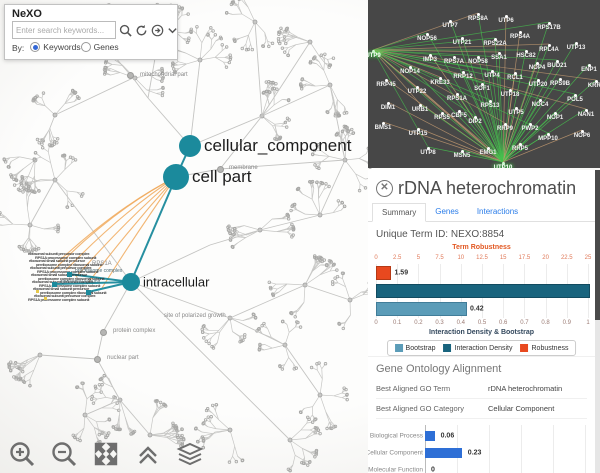 This screenshot has height=473, width=600. What do you see at coordinates (172, 30) in the screenshot?
I see `collapse-icon` at bounding box center [172, 30].